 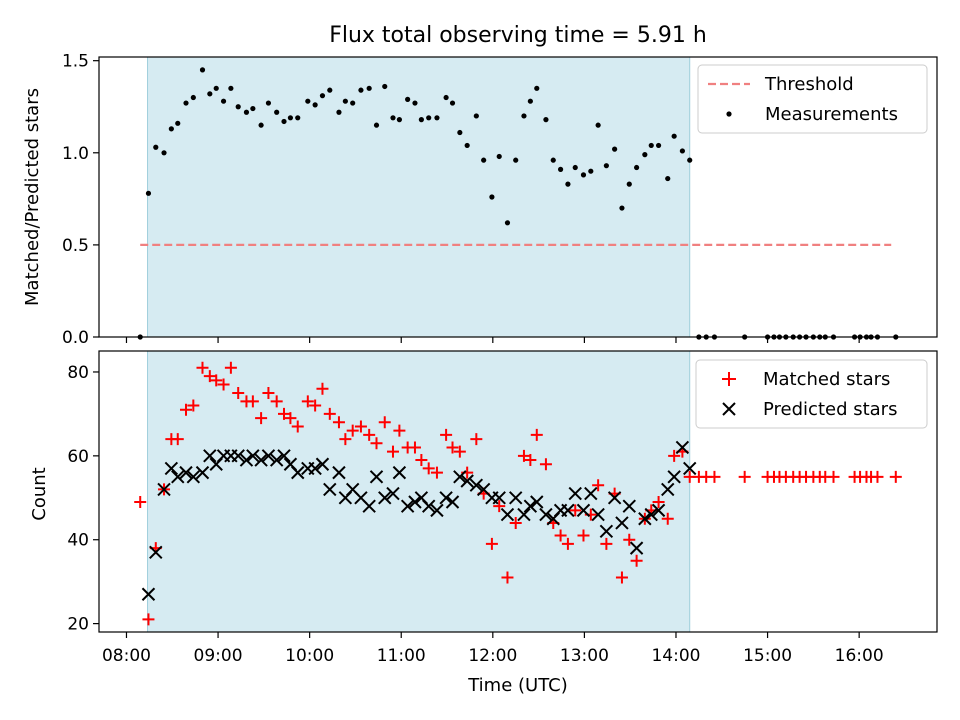 What do you see at coordinates (729, 379) in the screenshot?
I see `legend-matched-swatch` at bounding box center [729, 379].